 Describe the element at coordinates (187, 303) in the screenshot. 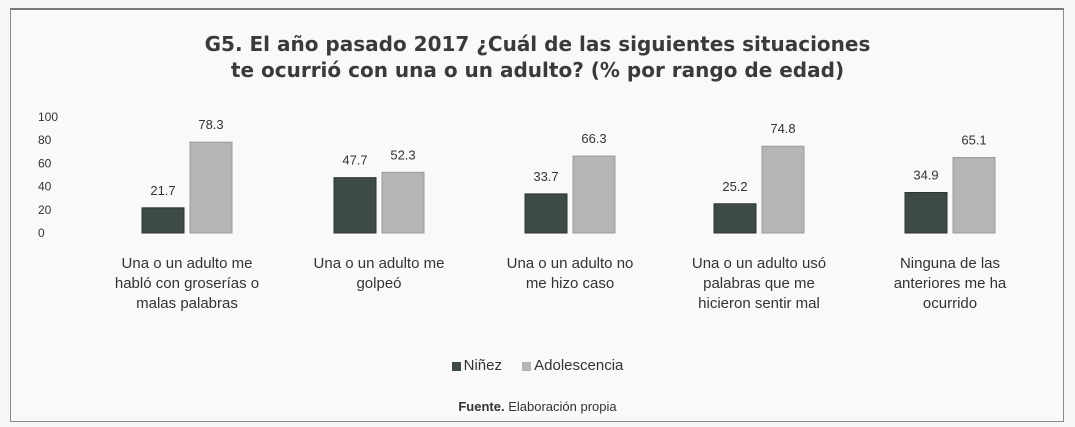

I see `category-label-1-line-3: malas palabras` at that location.